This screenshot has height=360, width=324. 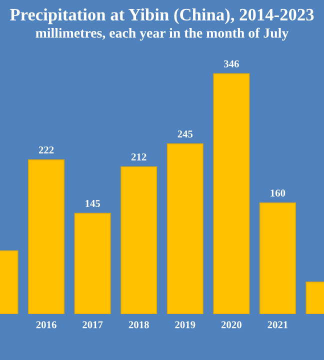 I want to click on x-tick-label: 2018, so click(x=138, y=324).